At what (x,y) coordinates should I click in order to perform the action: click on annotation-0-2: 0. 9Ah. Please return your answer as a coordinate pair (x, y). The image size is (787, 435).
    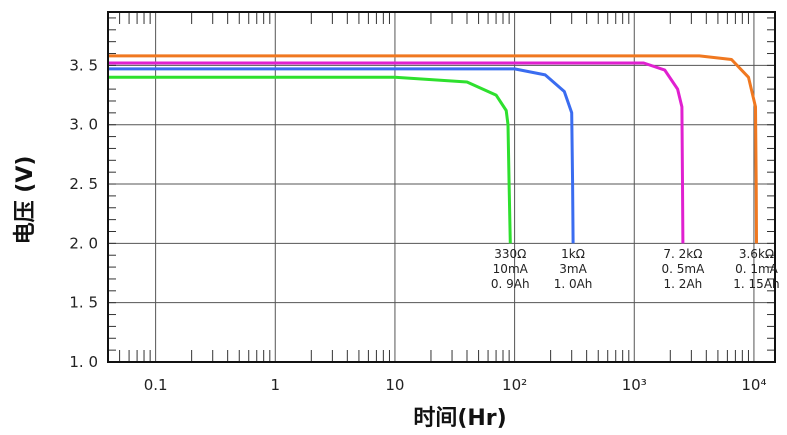
    Looking at the image, I should click on (510, 284).